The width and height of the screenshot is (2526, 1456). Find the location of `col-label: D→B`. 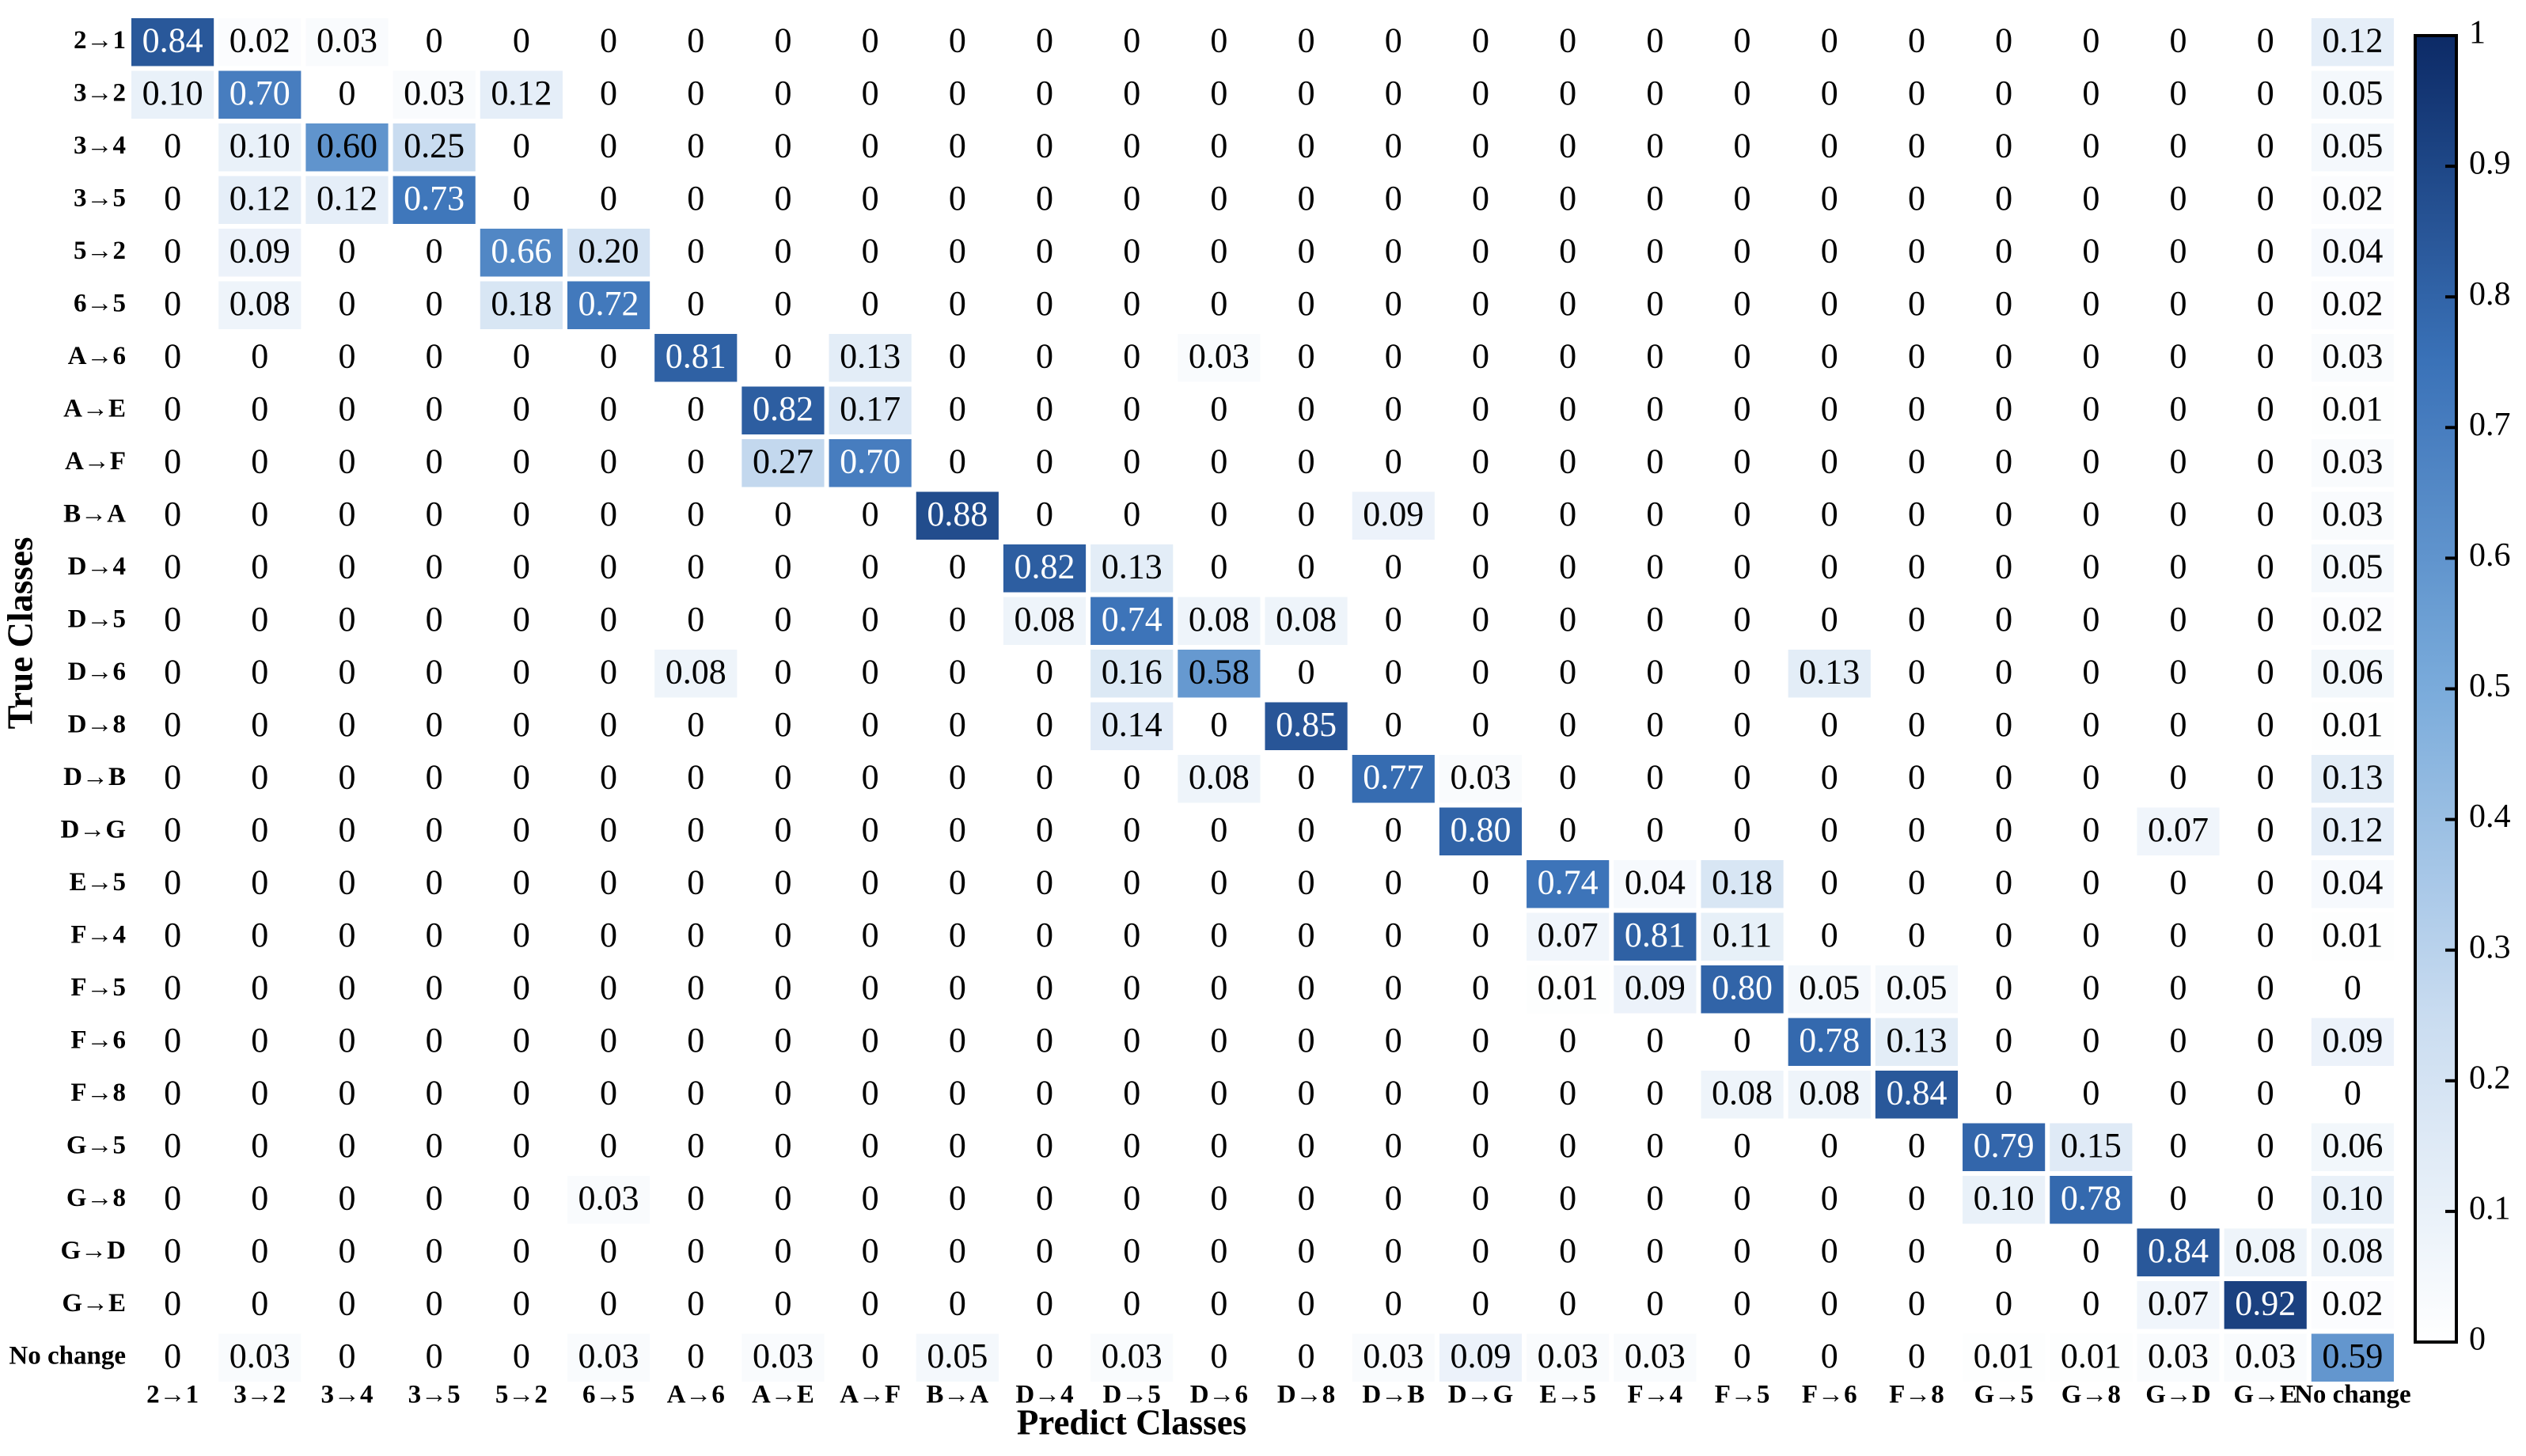

col-label: D→B is located at coordinates (1393, 1395).